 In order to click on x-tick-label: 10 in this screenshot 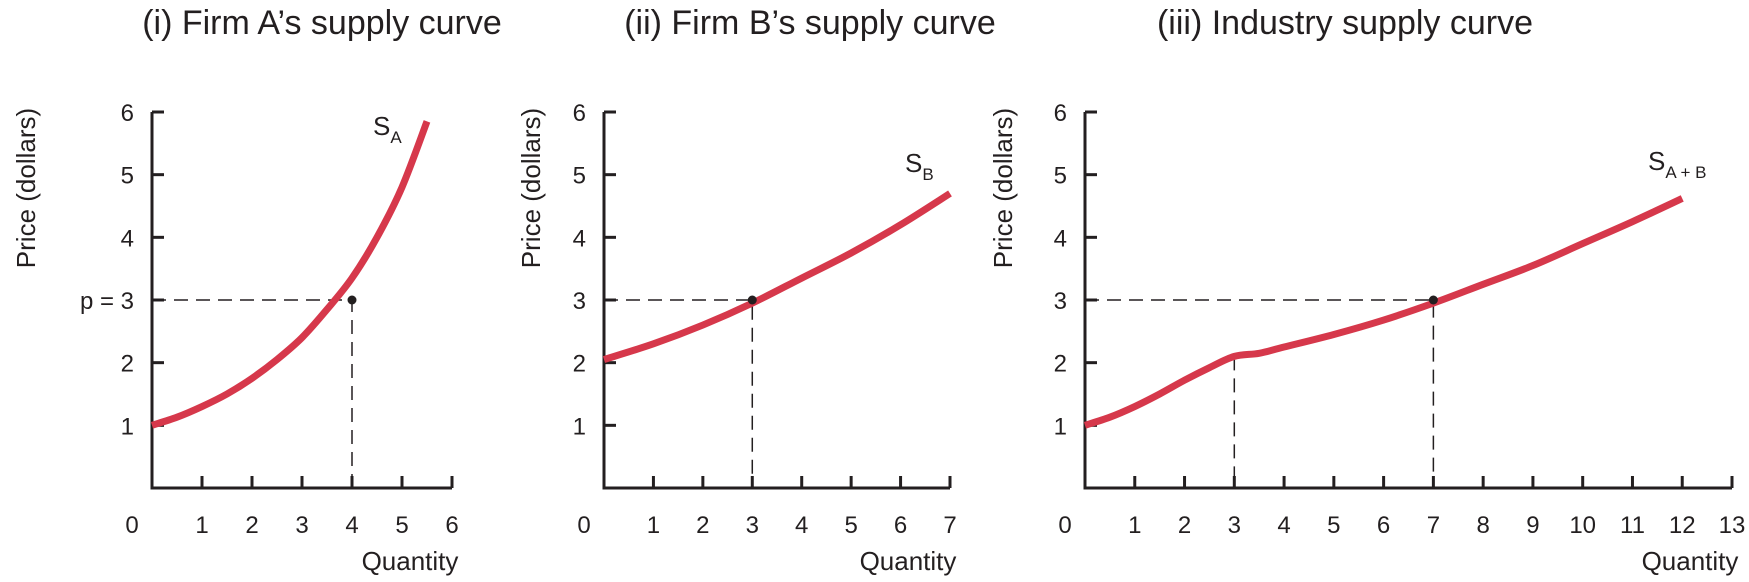, I will do `click(1582, 525)`.